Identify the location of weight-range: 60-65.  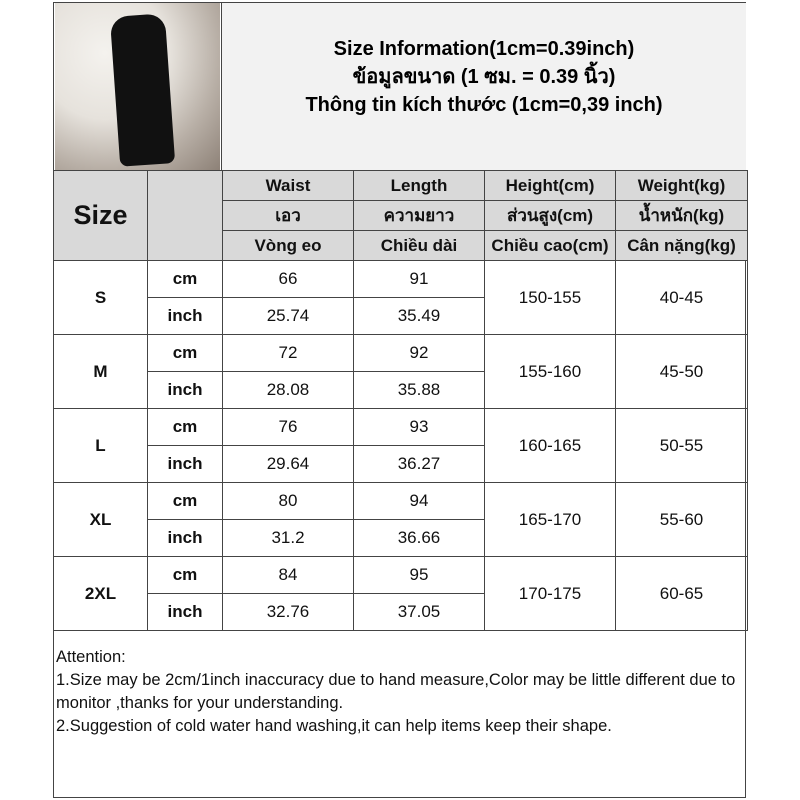
(681, 593).